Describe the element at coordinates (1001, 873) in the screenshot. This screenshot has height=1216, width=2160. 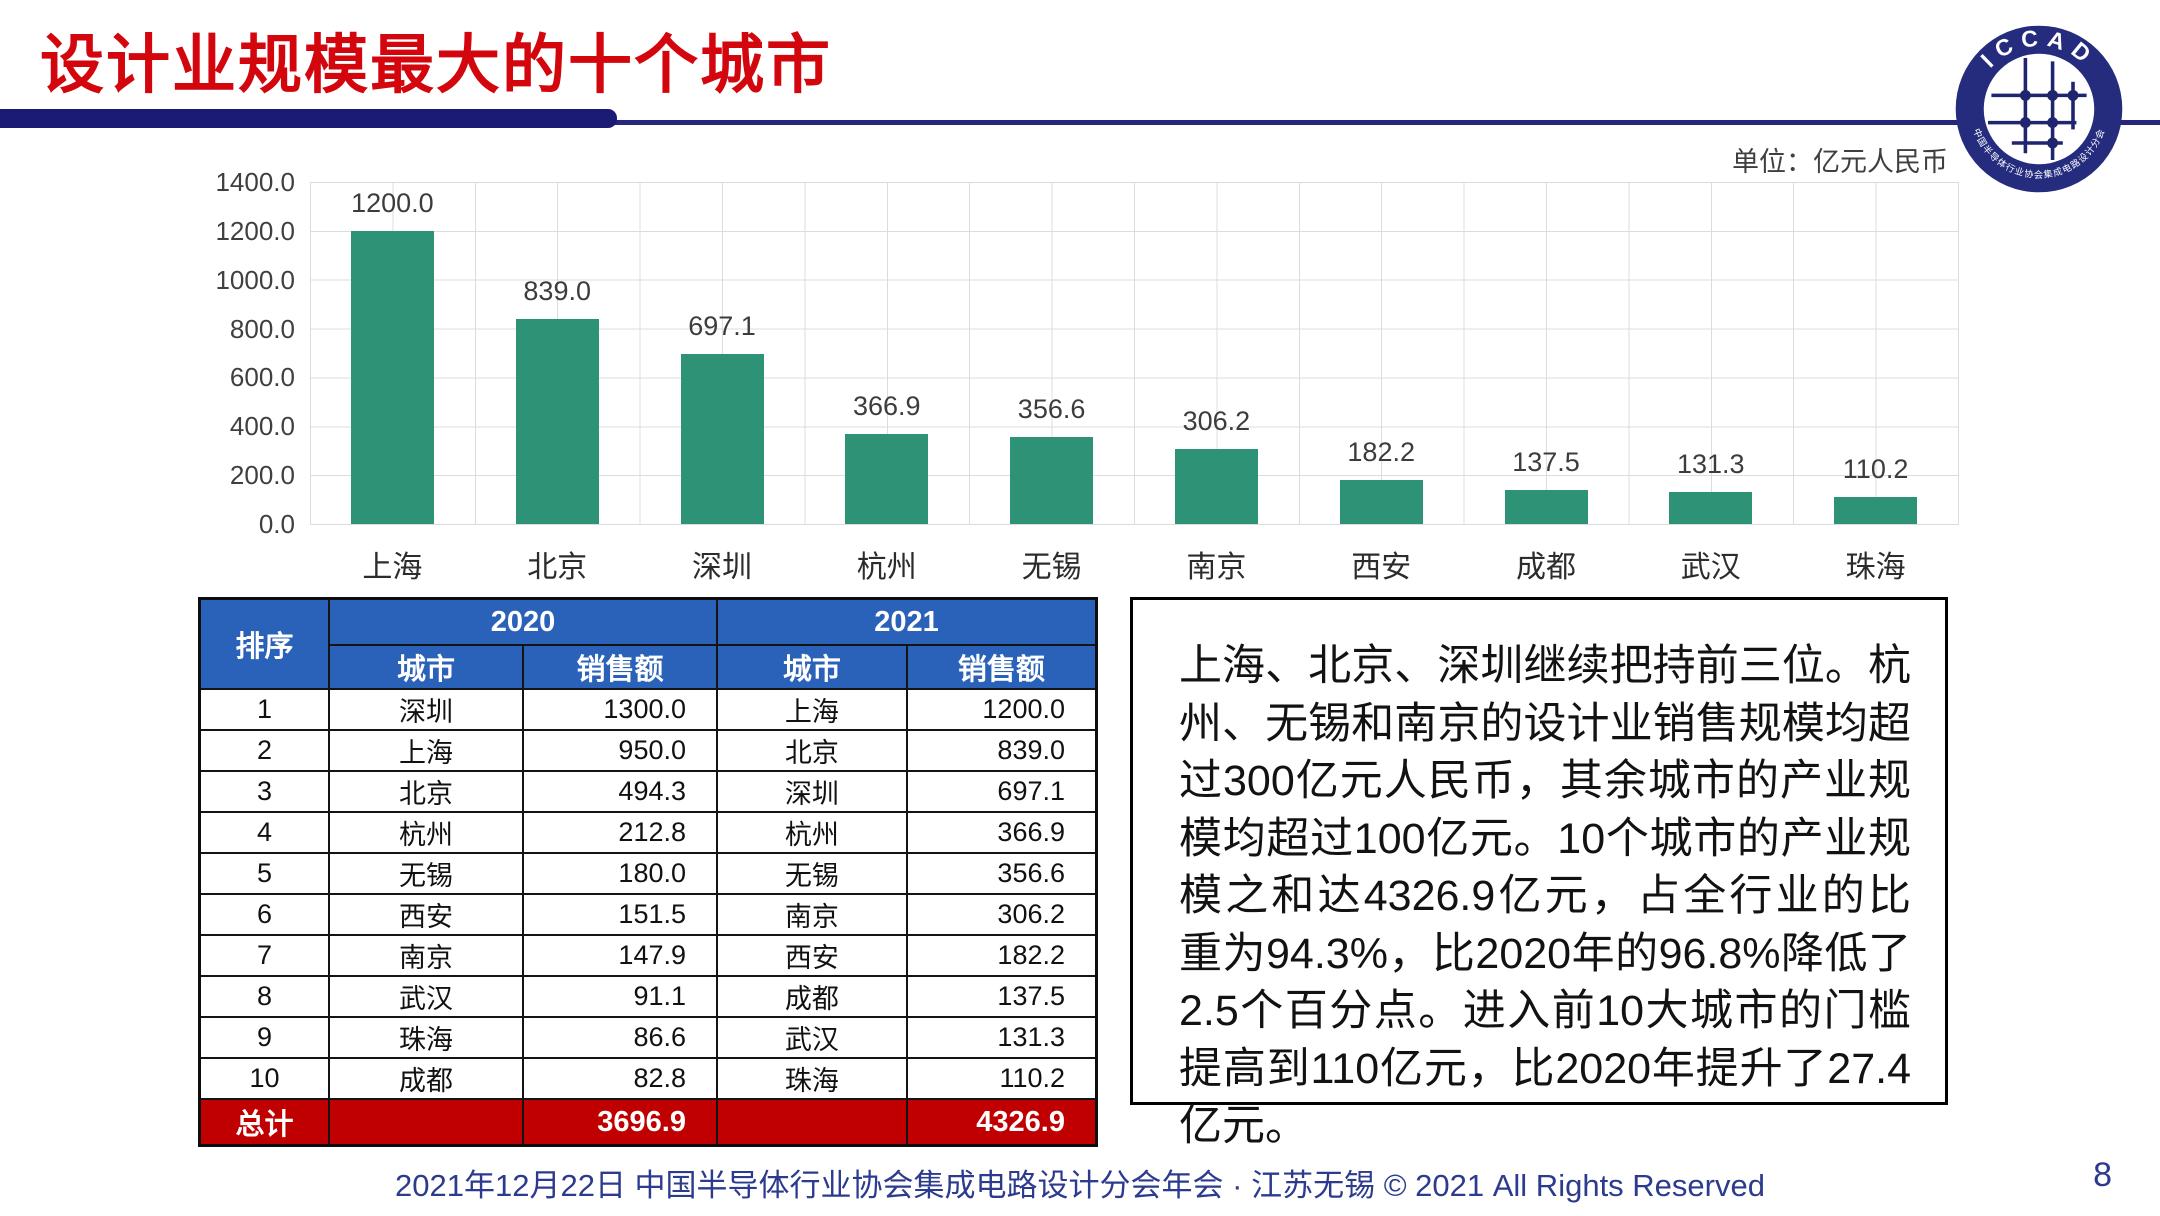
I see `table-cell-num: 356.6` at that location.